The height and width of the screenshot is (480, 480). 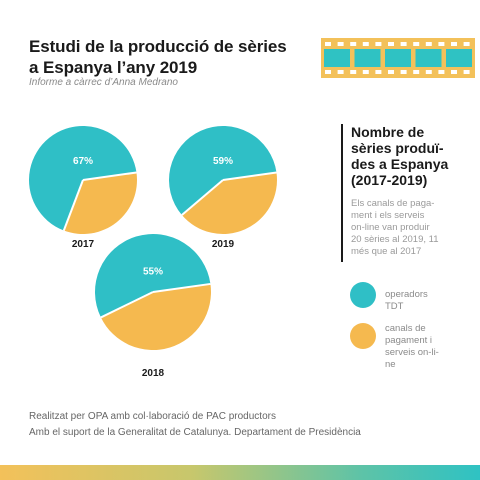 I want to click on pie-value-label: 67%, so click(x=83, y=161).